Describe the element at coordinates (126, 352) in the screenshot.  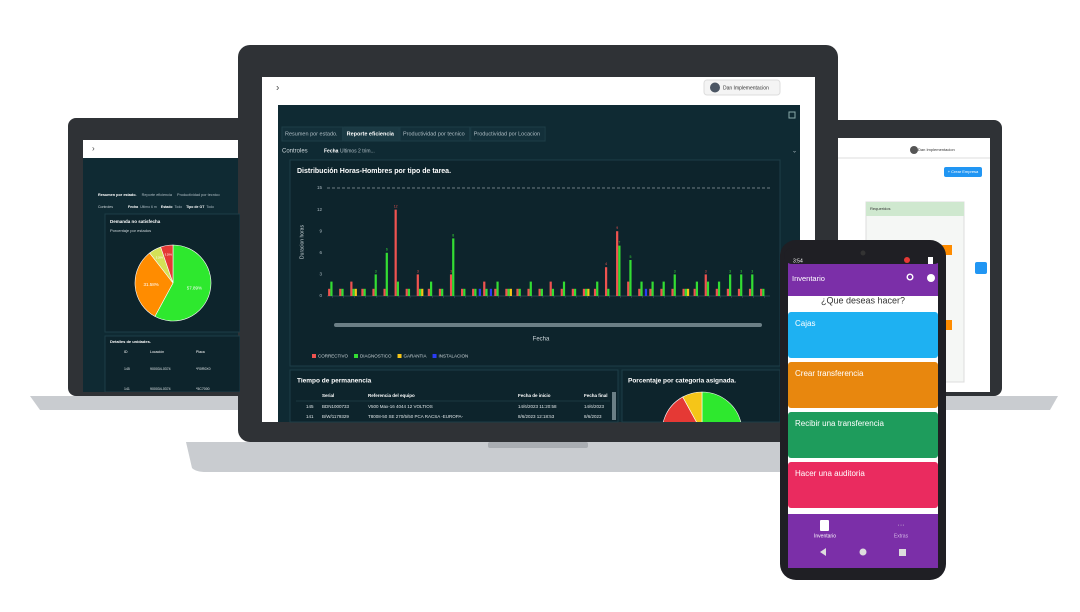
I see `table-header: ID` at that location.